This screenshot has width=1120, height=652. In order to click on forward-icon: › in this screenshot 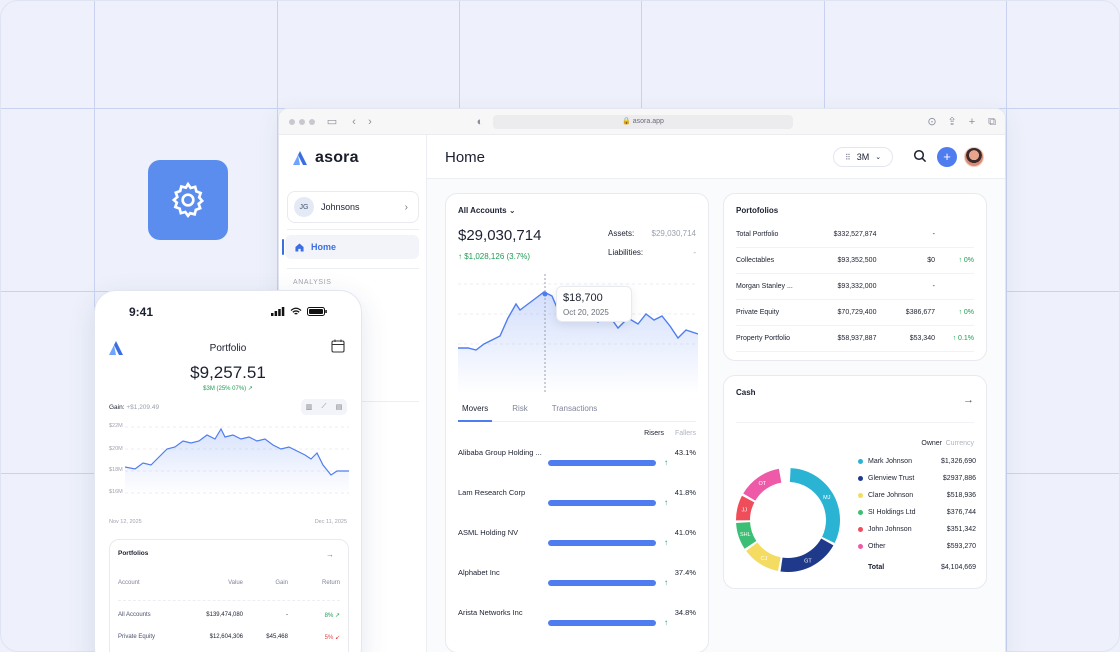, I will do `click(370, 122)`.